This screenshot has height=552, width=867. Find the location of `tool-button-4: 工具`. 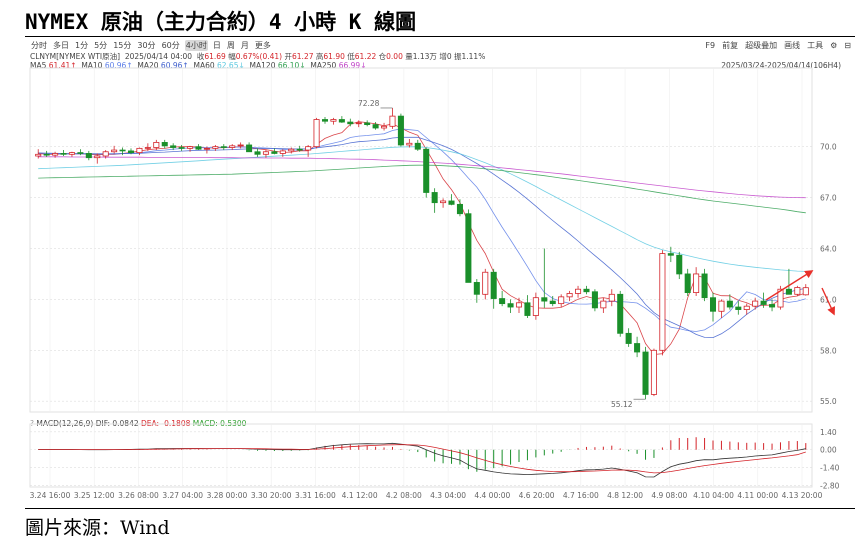

tool-button-4: 工具 is located at coordinates (815, 45).